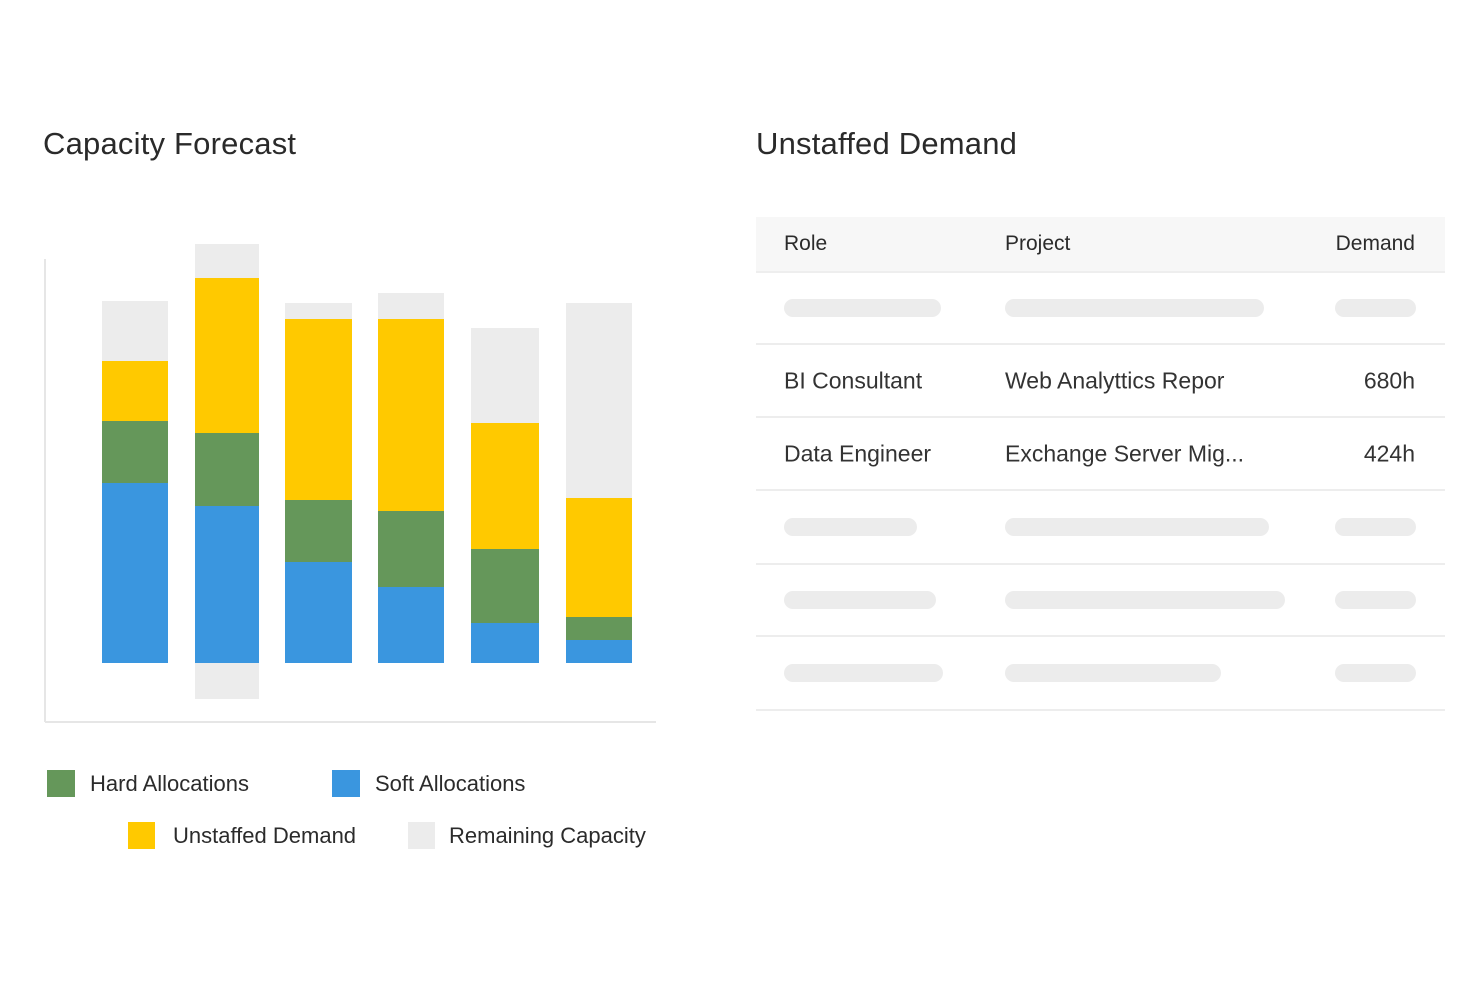  I want to click on legend-item-soft-allocations: Soft Allocations, so click(428, 783).